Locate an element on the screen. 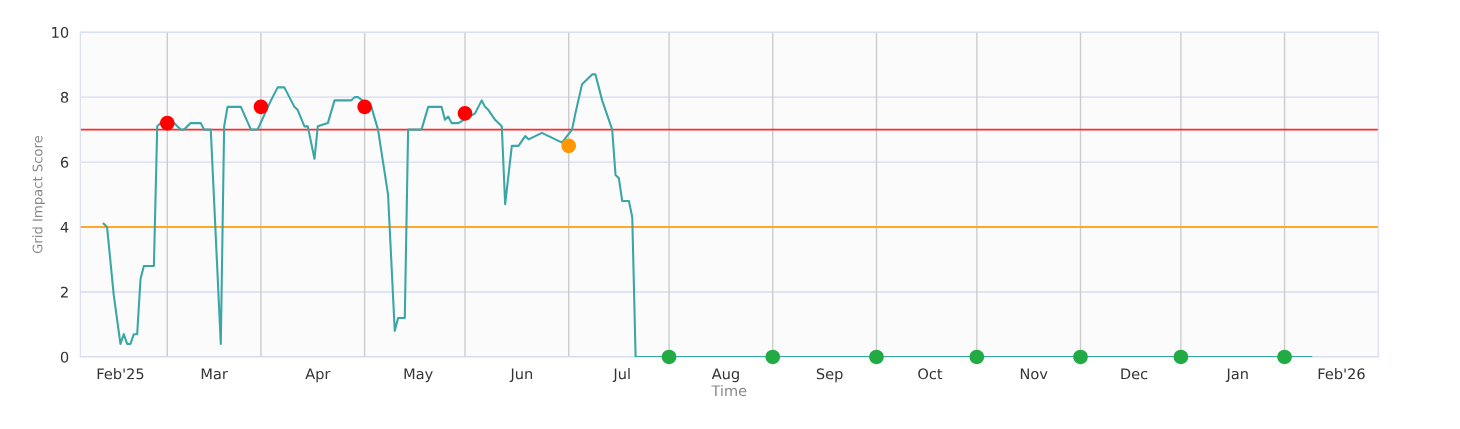  x-tick-label: Dec is located at coordinates (1134, 374).